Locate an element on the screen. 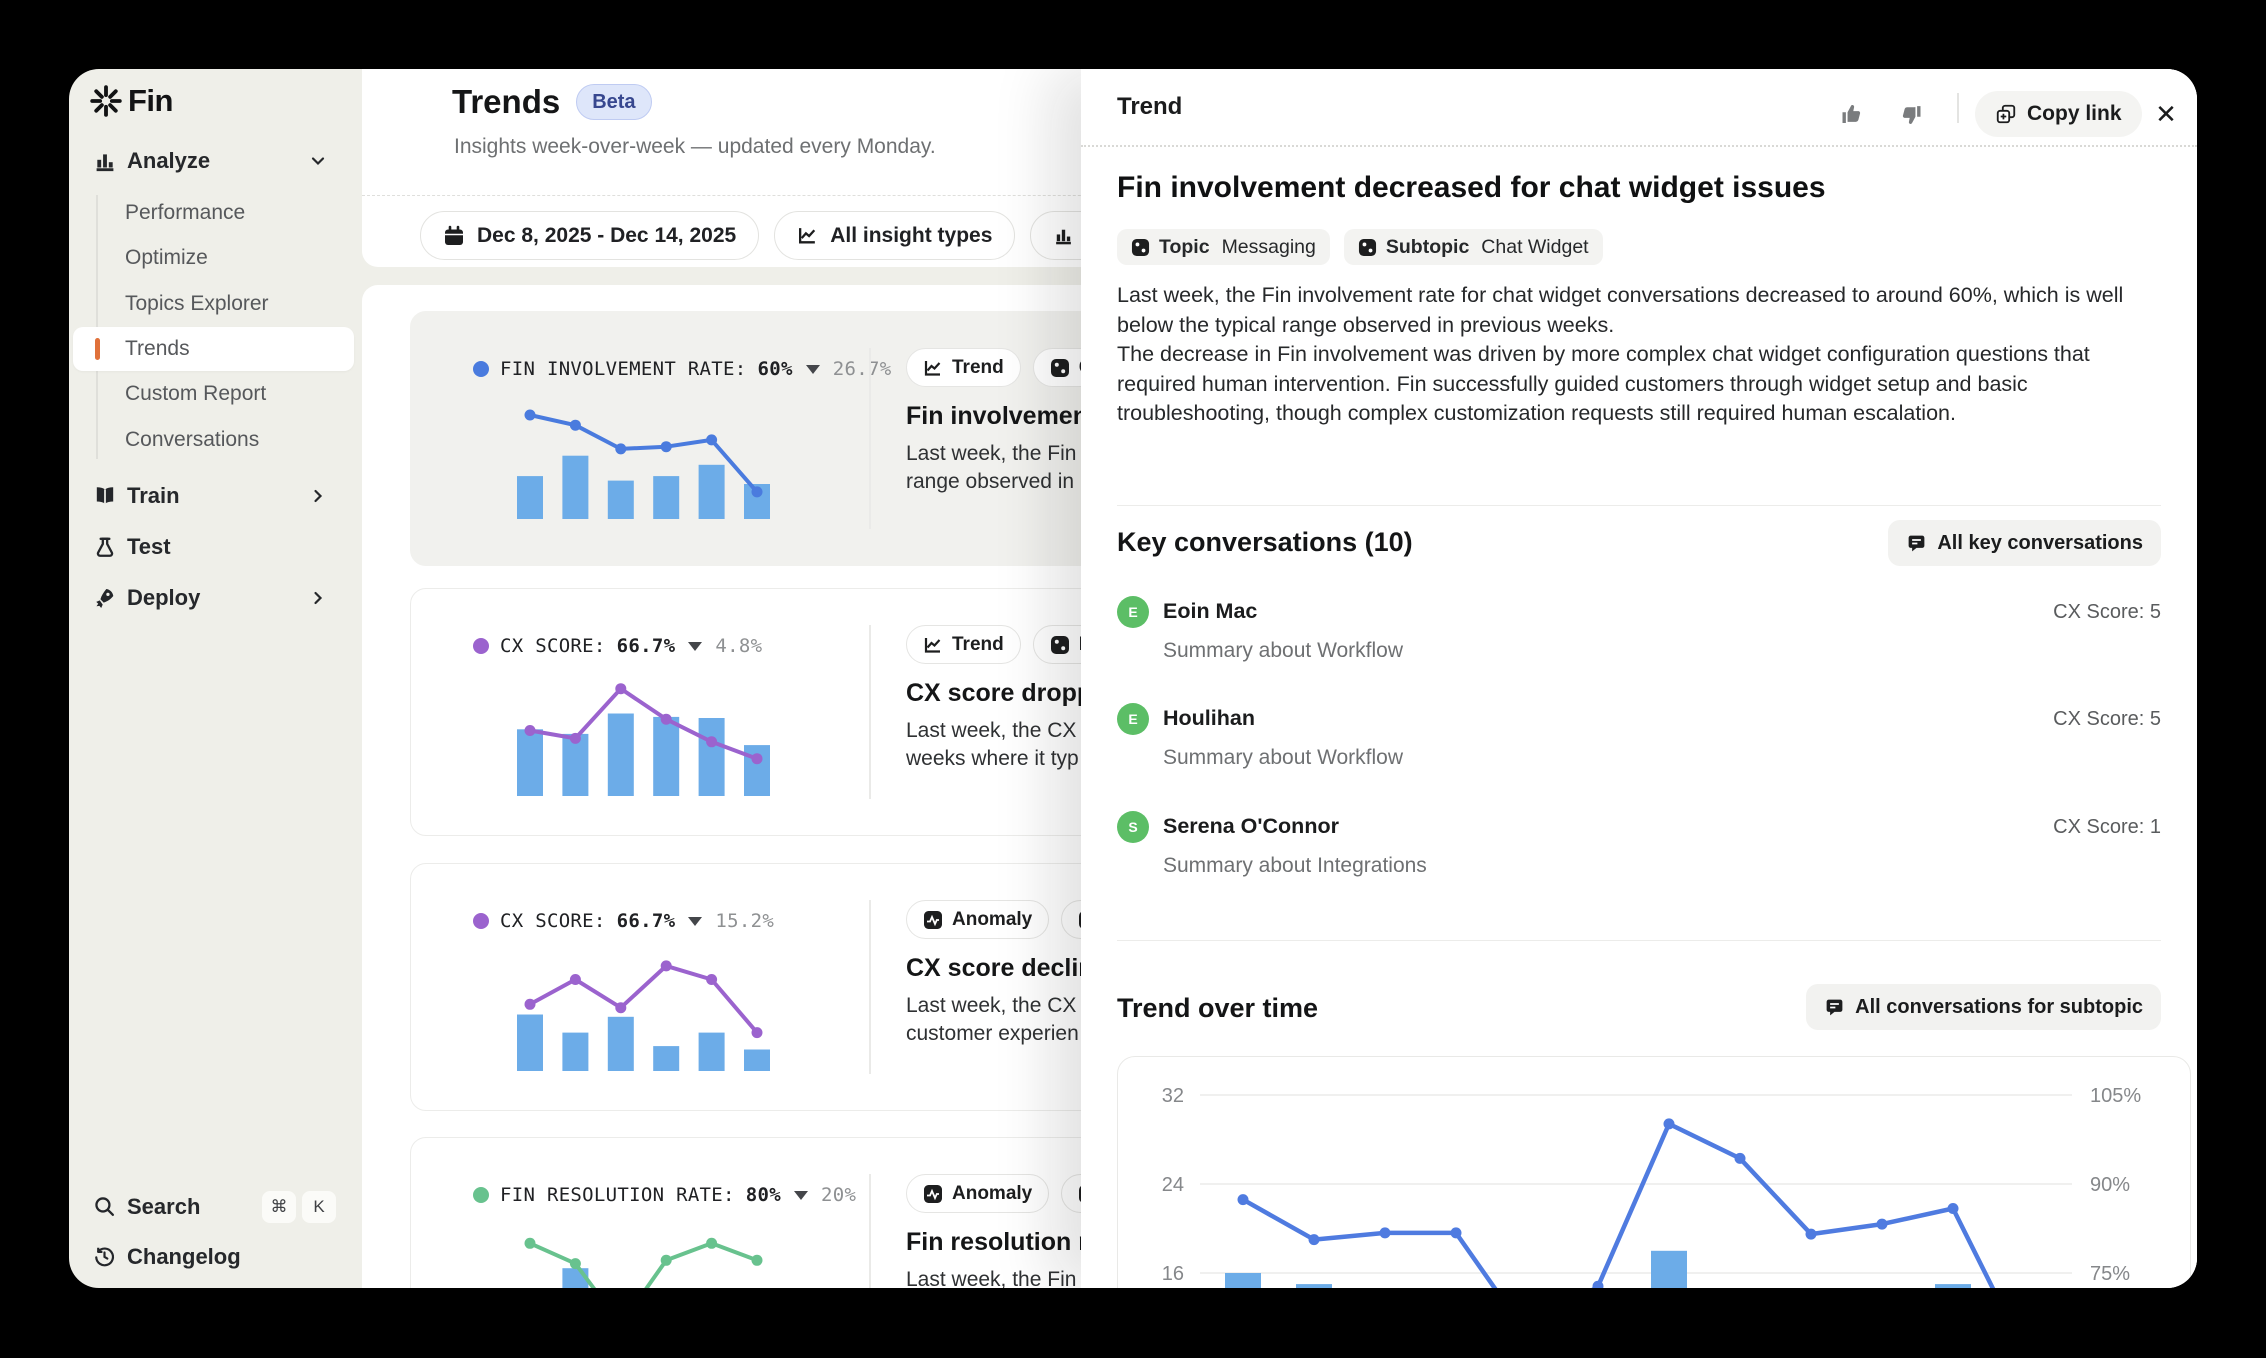 The image size is (2266, 1358). metric-readout: CX SCORE: 66.7% 15.2% is located at coordinates (623, 921).